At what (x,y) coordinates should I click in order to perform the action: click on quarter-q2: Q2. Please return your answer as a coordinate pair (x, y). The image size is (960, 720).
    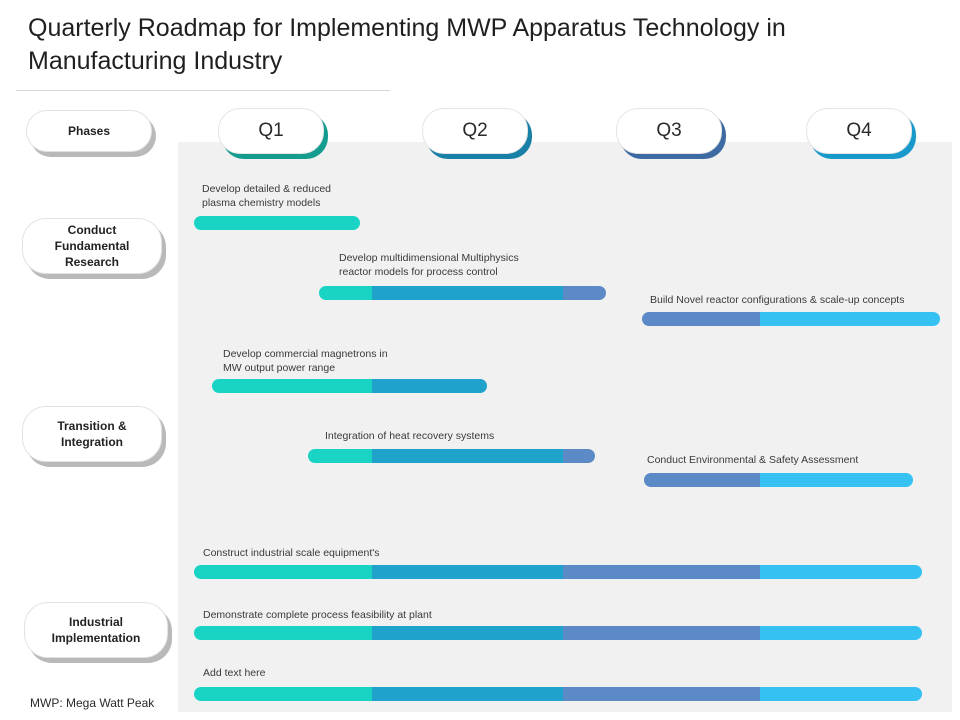
    Looking at the image, I should click on (475, 131).